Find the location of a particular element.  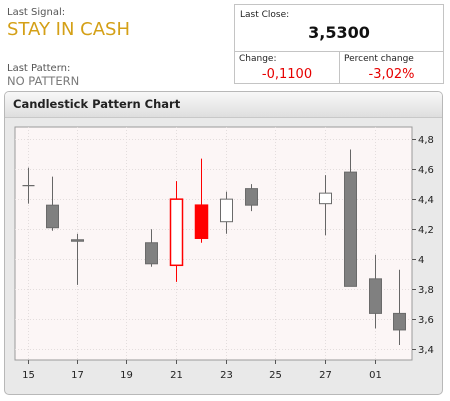

y-tick-label: 4 is located at coordinates (421, 260).